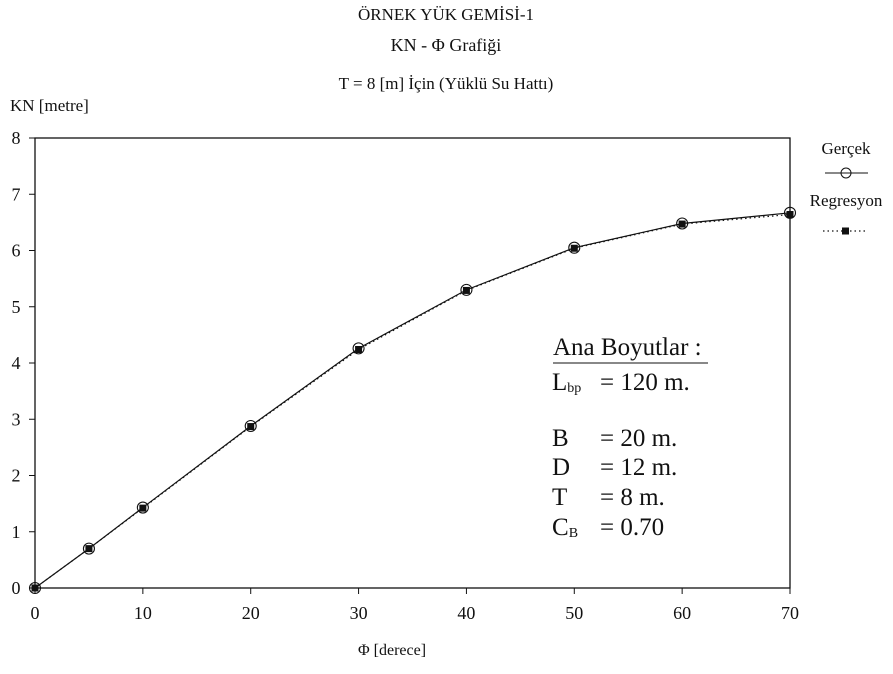 The width and height of the screenshot is (893, 674). Describe the element at coordinates (559, 497) in the screenshot. I see `annotation-symbol-t: T` at that location.